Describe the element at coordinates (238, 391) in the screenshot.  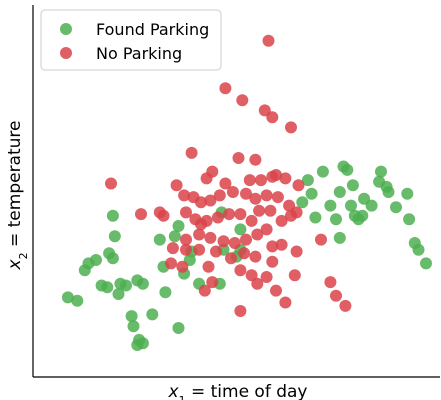
I see `x-axis-label: x1 = time of day` at that location.